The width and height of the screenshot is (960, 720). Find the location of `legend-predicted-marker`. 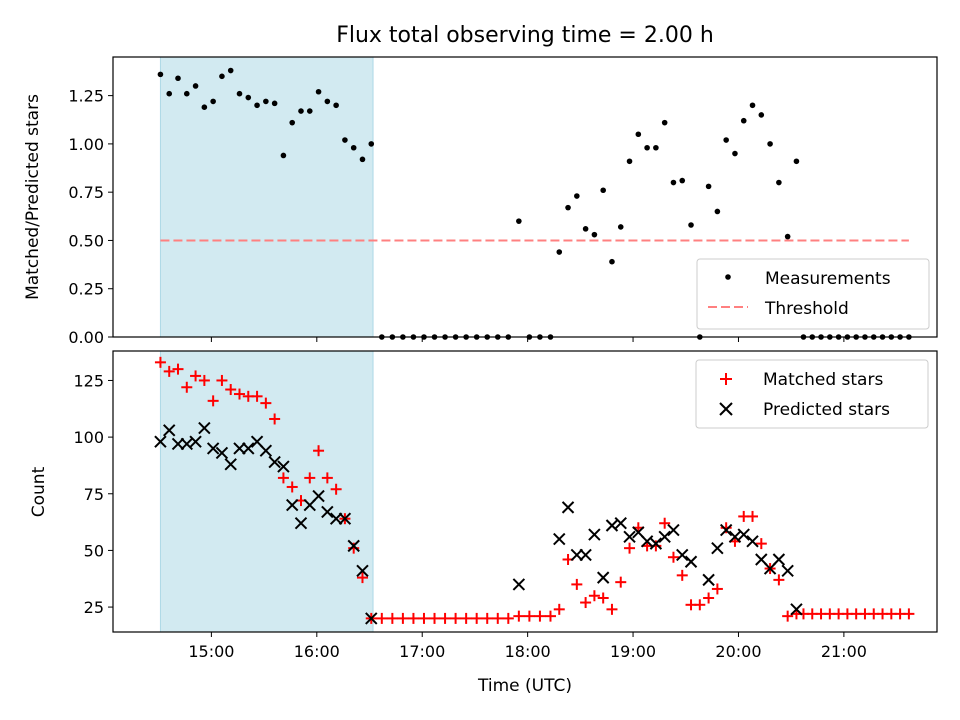

legend-predicted-marker is located at coordinates (726, 409).